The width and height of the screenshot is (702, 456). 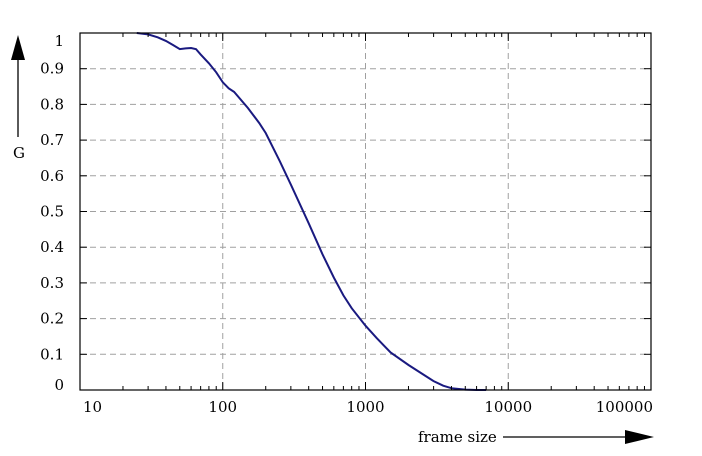 What do you see at coordinates (19, 153) in the screenshot?
I see `y-axis-label: G` at bounding box center [19, 153].